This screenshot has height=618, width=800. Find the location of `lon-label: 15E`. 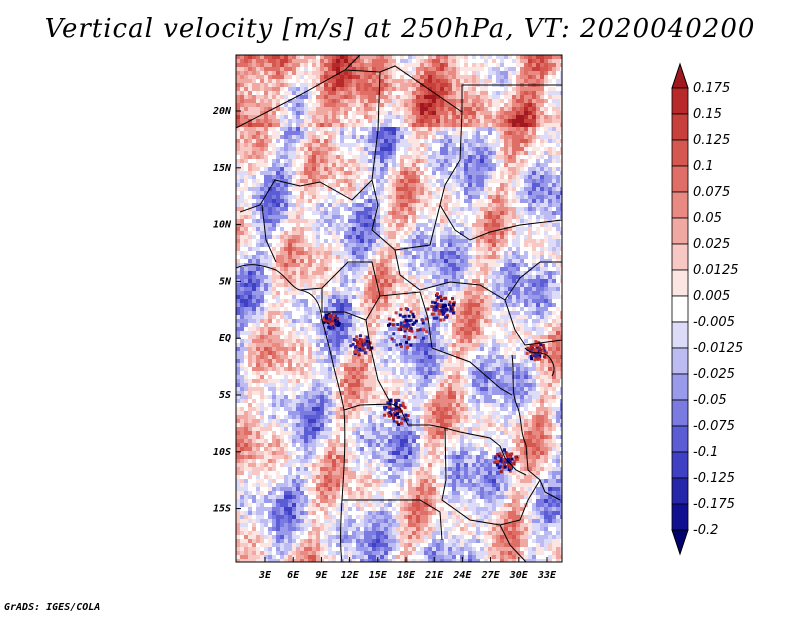

lon-label: 15E is located at coordinates (378, 575).